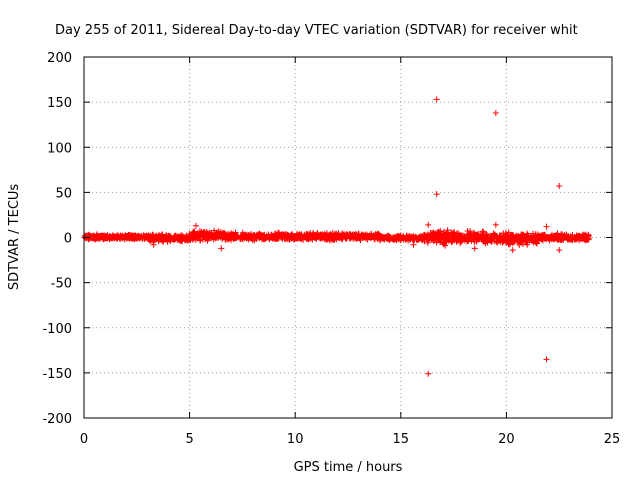  What do you see at coordinates (57, 329) in the screenshot?
I see `y-tick-label: -100` at bounding box center [57, 329].